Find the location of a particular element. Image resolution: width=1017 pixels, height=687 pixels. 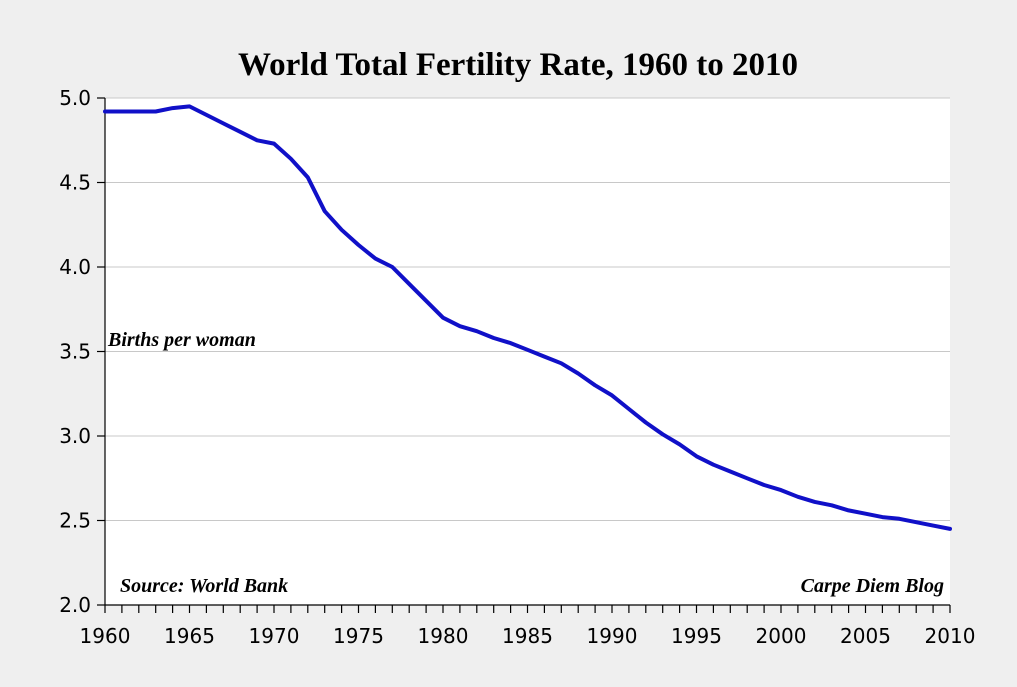

x-tick-label: 1990 is located at coordinates (612, 636).